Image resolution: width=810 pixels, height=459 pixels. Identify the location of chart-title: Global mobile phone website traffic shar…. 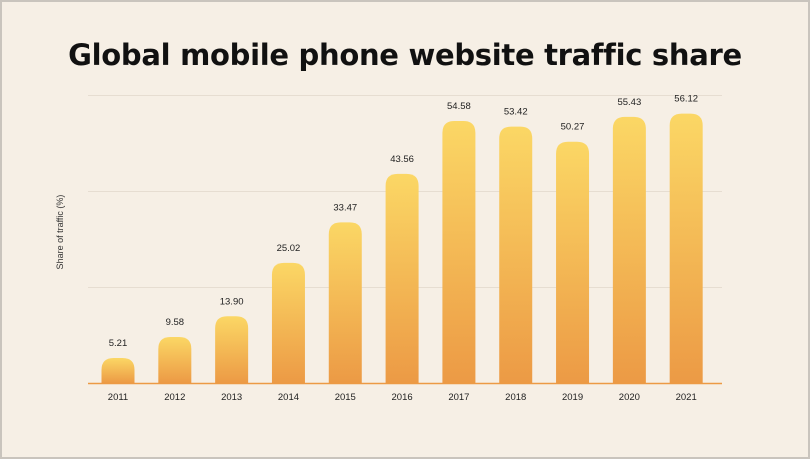
(405, 55).